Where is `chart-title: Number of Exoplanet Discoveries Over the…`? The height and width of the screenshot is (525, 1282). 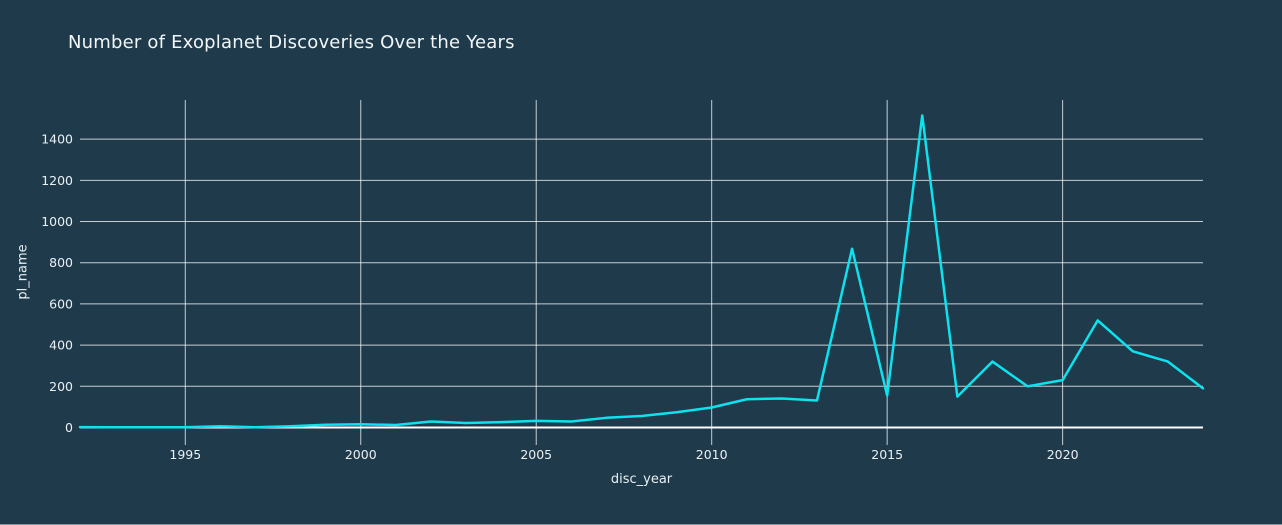
chart-title: Number of Exoplanet Discoveries Over the… is located at coordinates (291, 42).